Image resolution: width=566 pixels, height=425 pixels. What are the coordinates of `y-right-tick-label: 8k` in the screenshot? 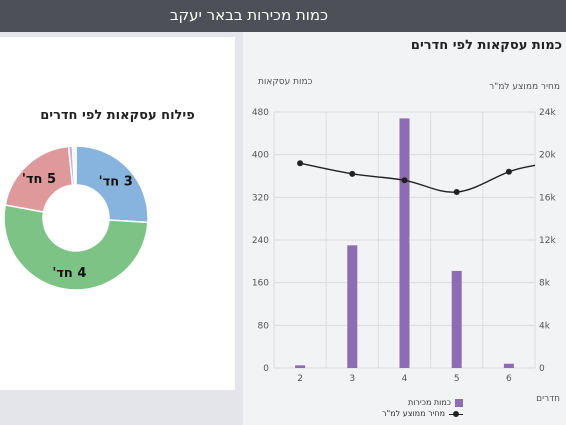 It's located at (545, 284).